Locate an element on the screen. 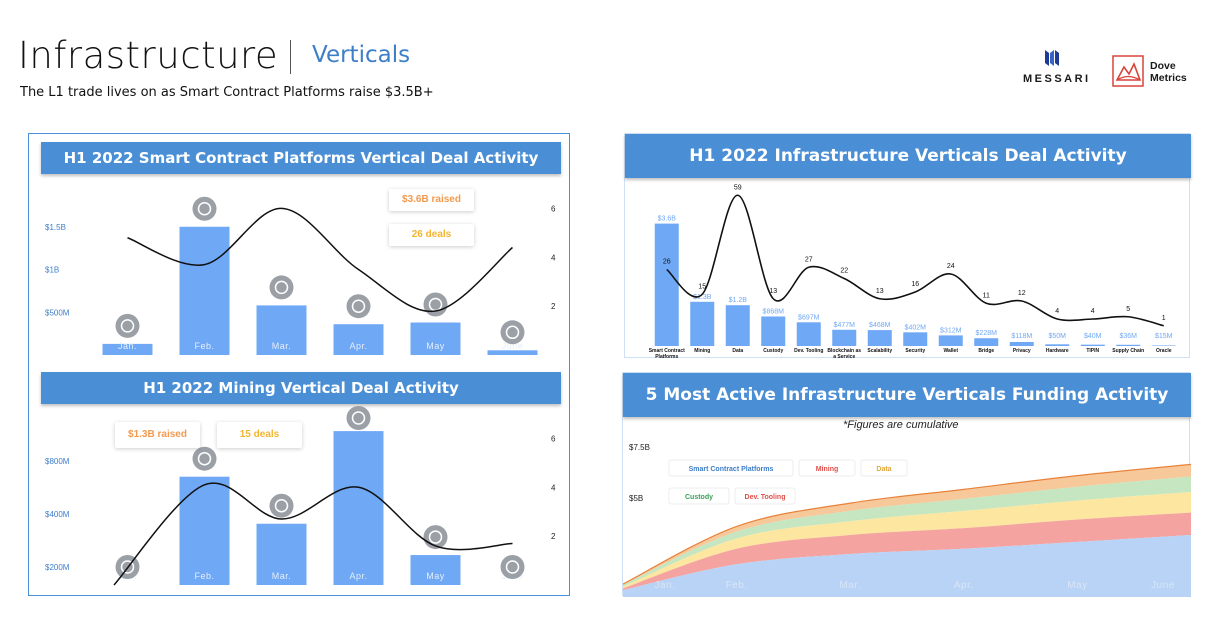  vertical-bar-label: $40M is located at coordinates (1093, 336).